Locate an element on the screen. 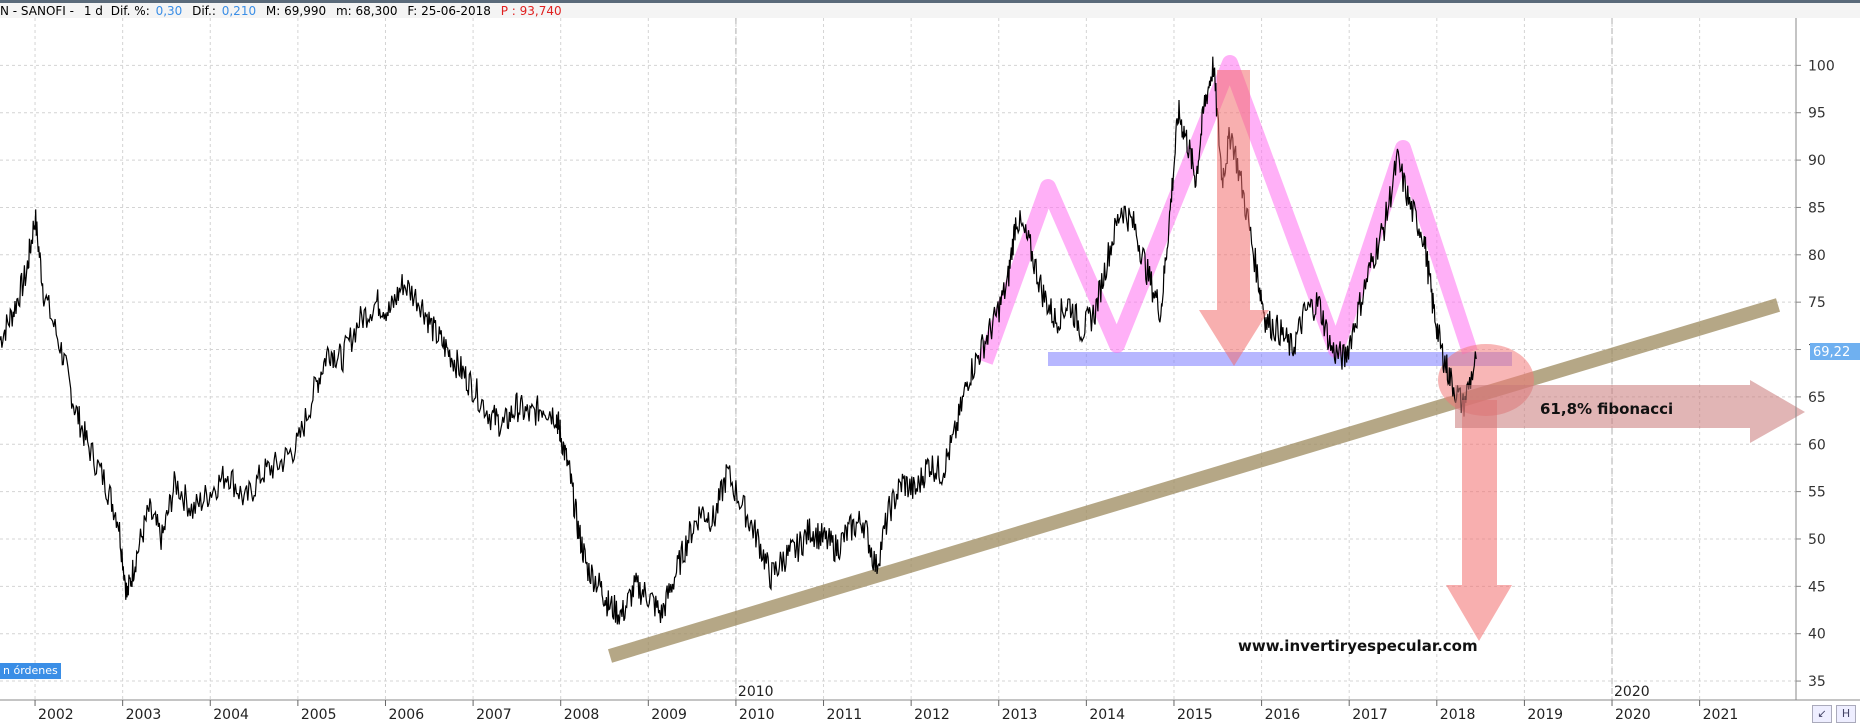 This screenshot has height=727, width=1860. price-tag: 69,22 is located at coordinates (1831, 352).